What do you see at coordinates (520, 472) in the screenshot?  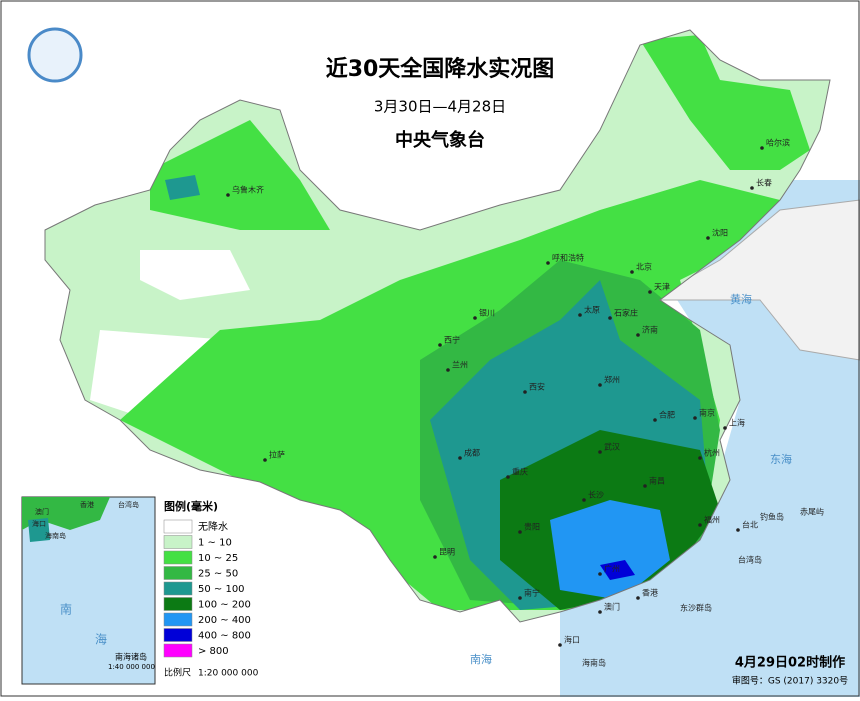 I see `city-label: 重庆` at bounding box center [520, 472].